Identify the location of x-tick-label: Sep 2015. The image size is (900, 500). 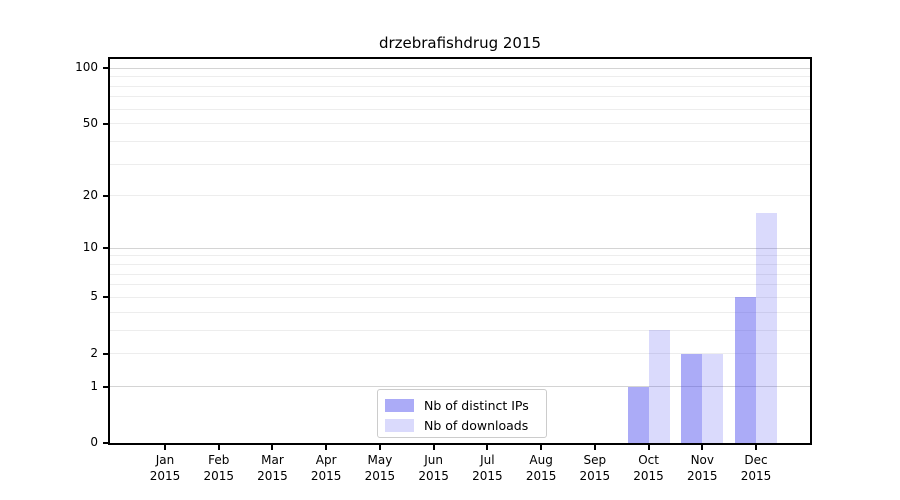
(595, 468).